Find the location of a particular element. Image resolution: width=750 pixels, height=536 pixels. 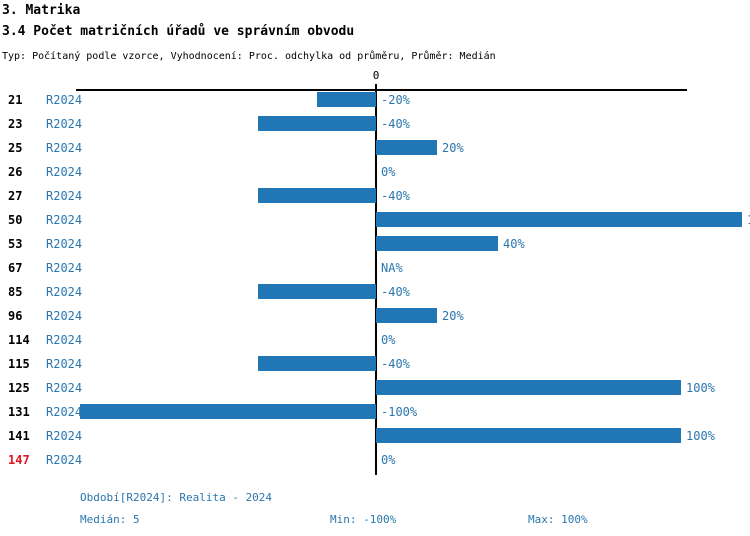

chart-row: 53 R2024 40% is located at coordinates (375, 244).